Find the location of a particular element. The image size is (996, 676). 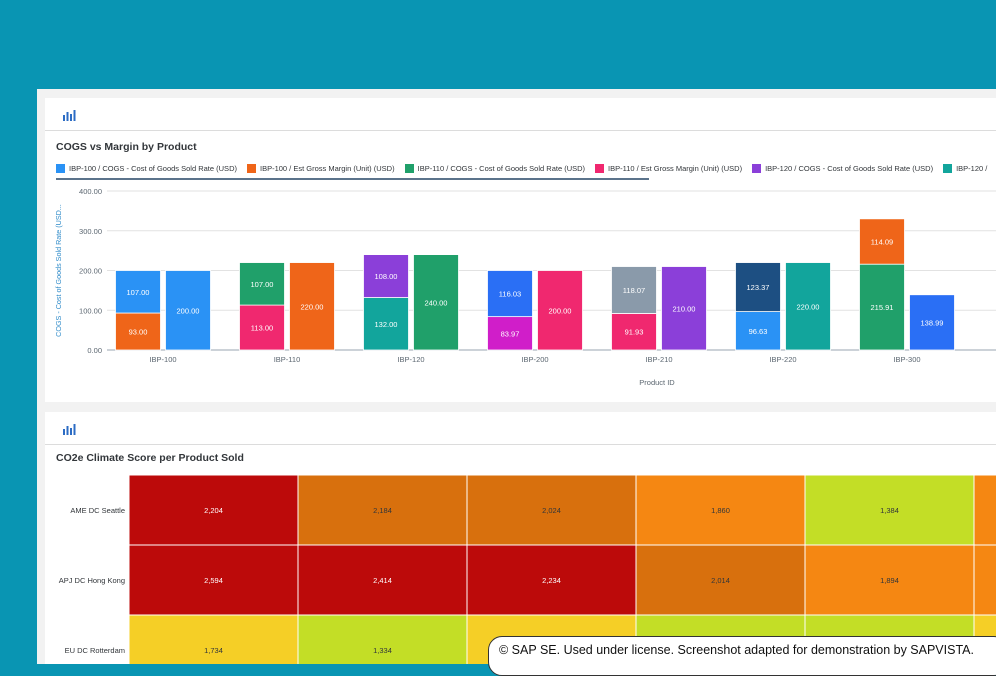

heatmap-cell-label: 1,894 is located at coordinates (889, 580).